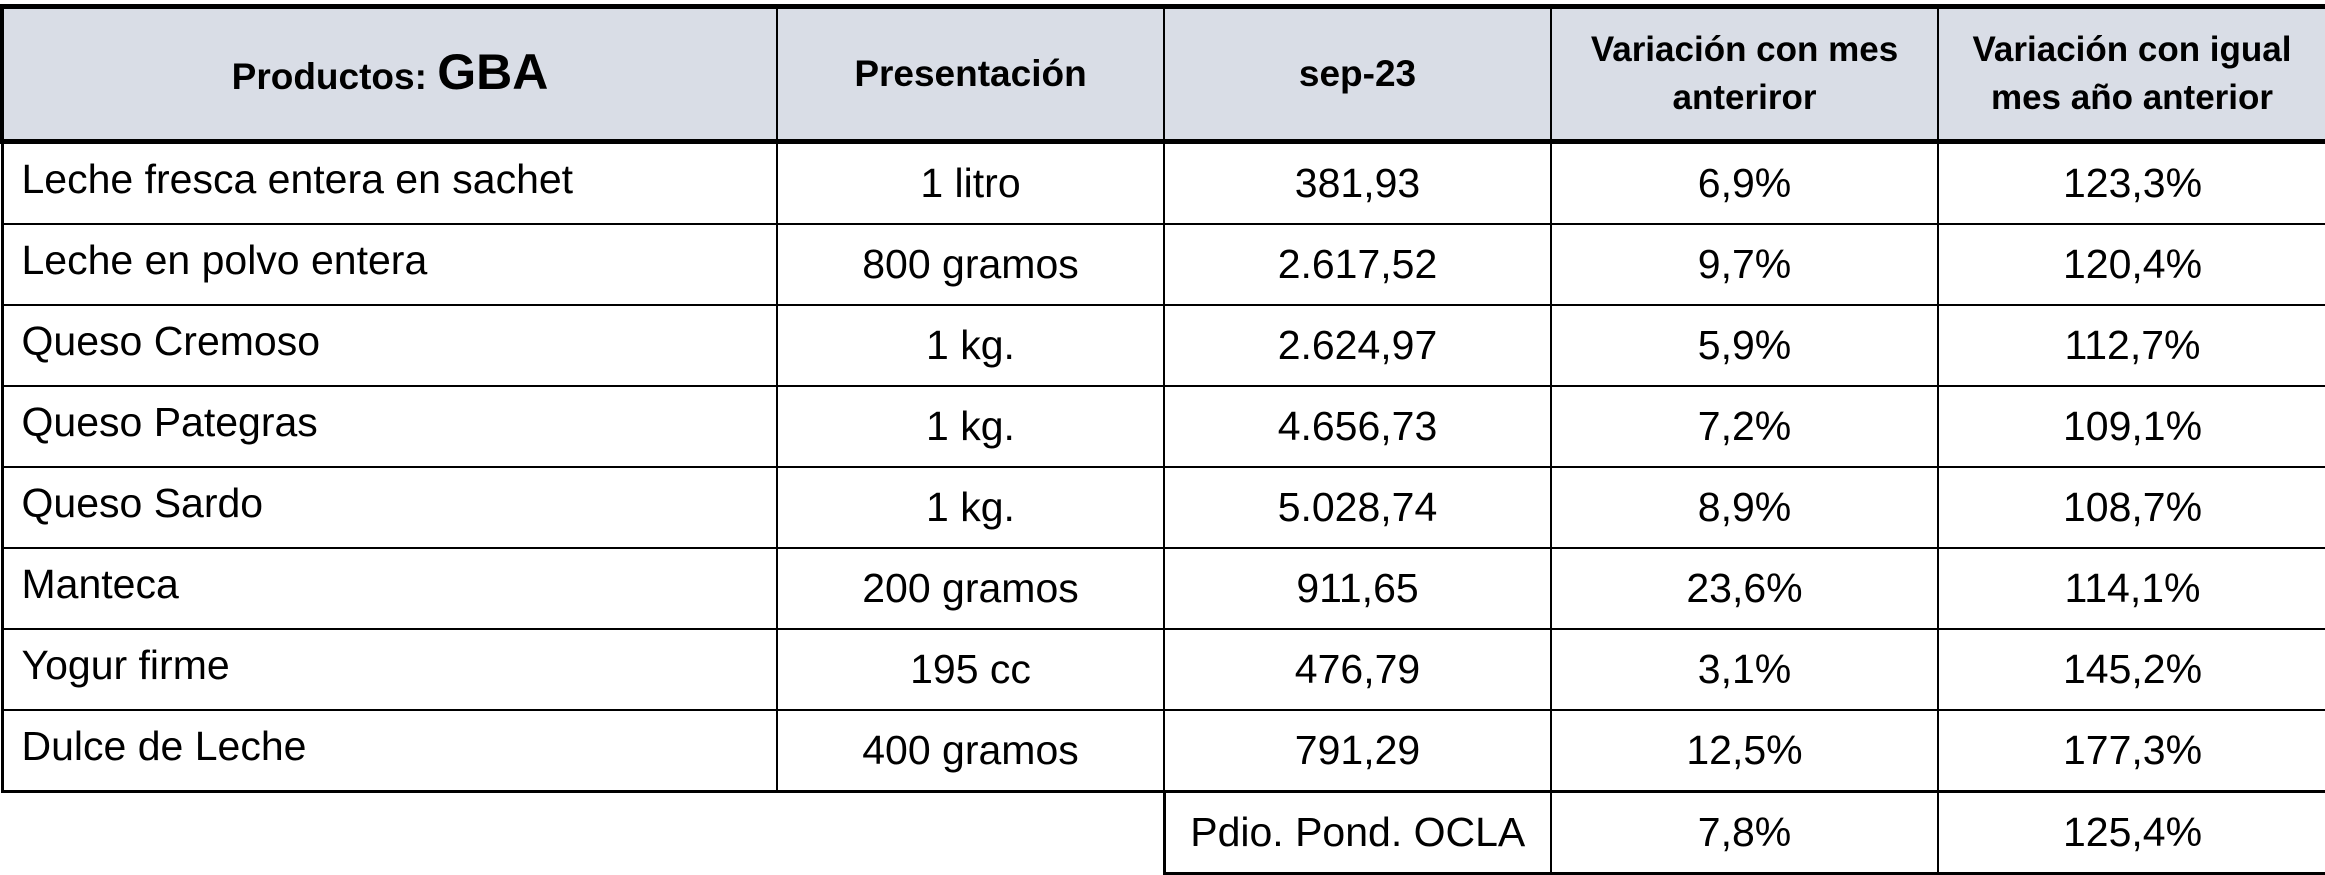  What do you see at coordinates (389, 588) in the screenshot?
I see `cell-producto: Manteca` at bounding box center [389, 588].